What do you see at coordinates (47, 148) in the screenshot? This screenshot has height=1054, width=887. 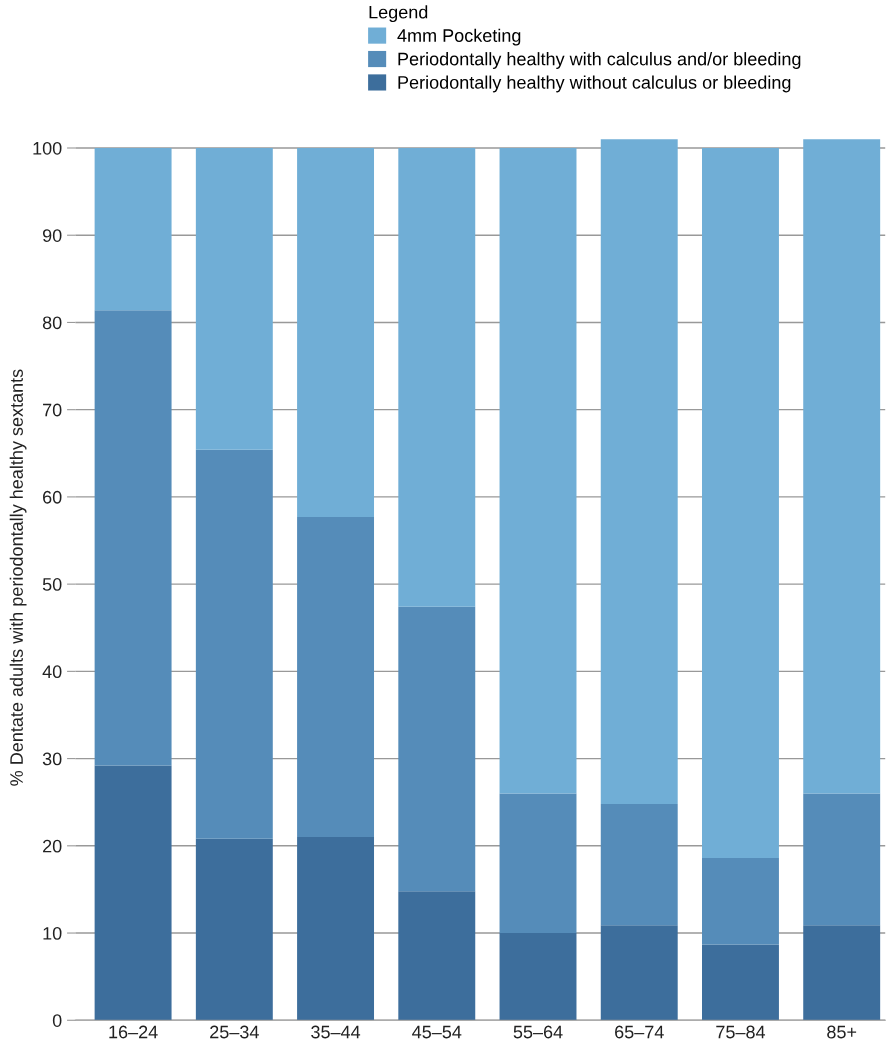 I see `y-tick-label: 100` at bounding box center [47, 148].